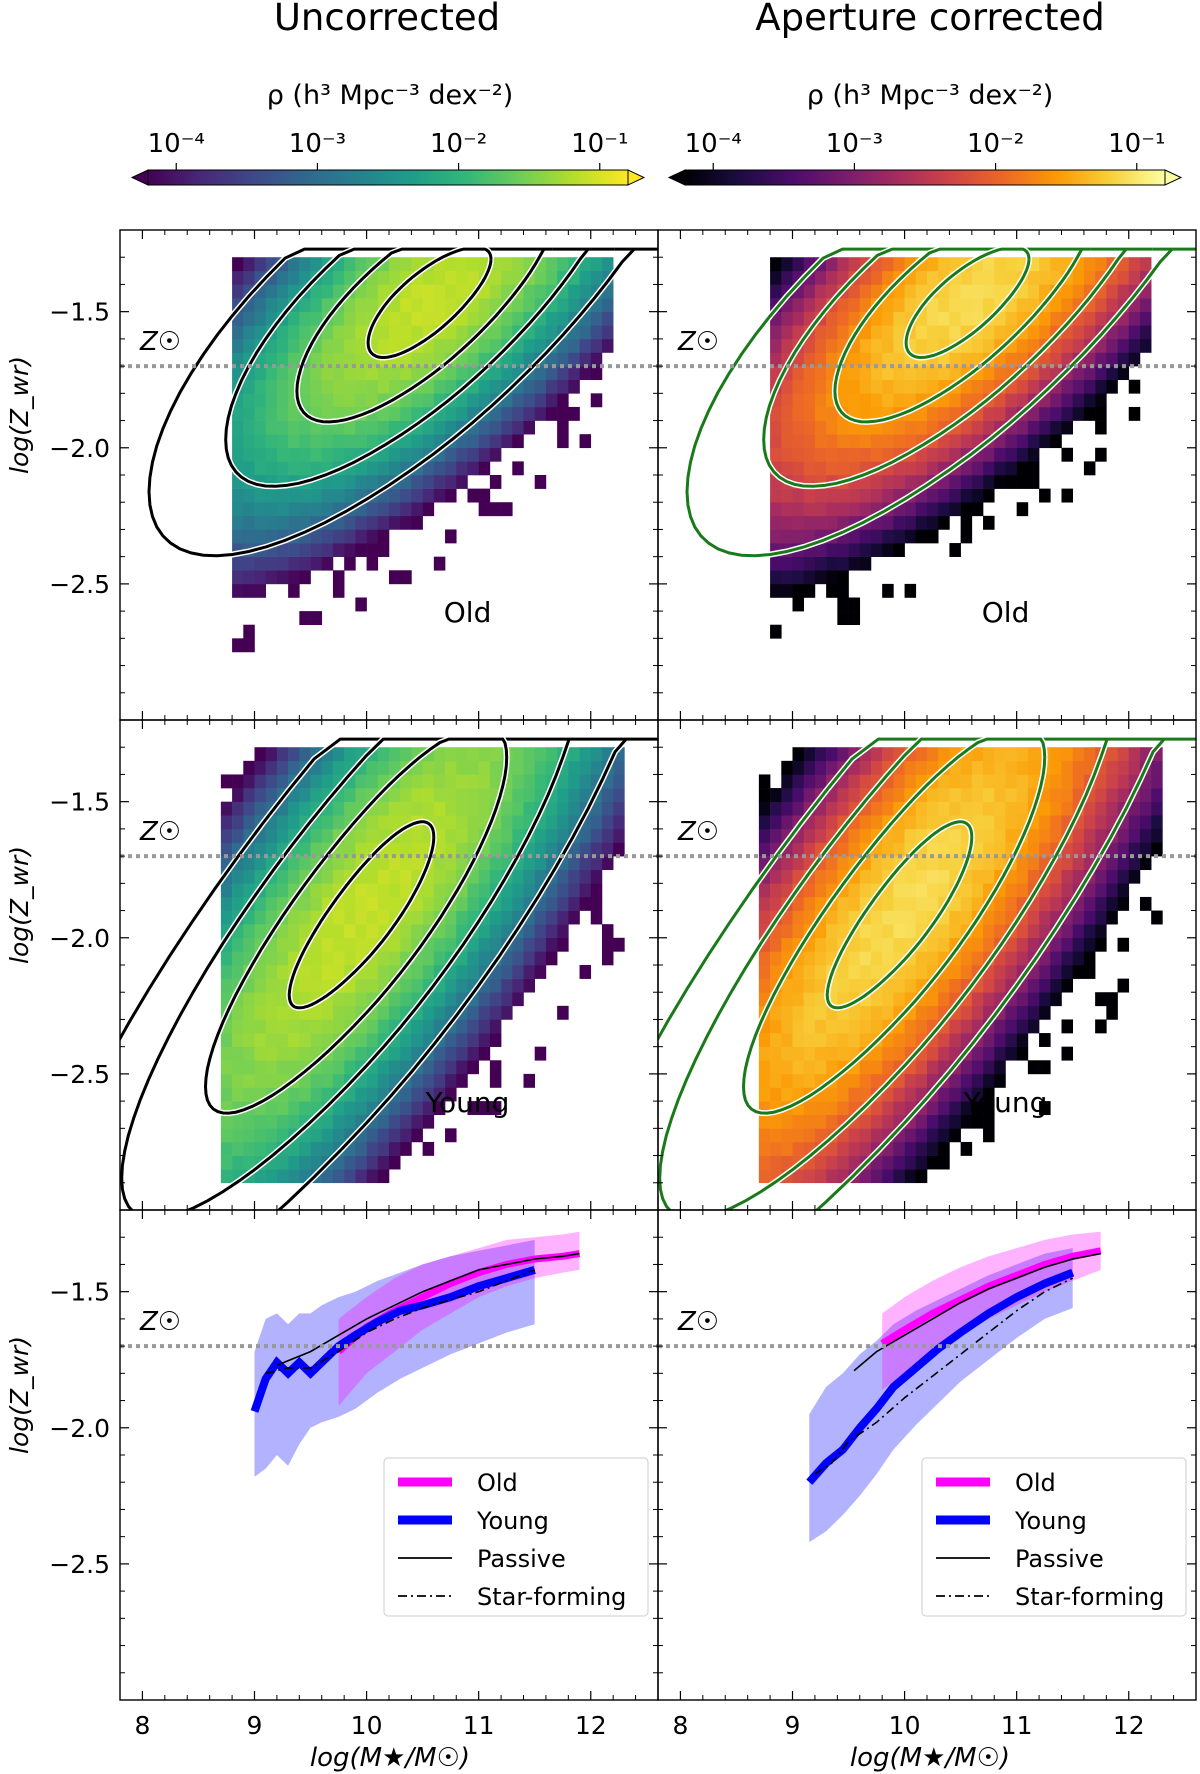 This screenshot has height=1774, width=1200. I want to click on heatmap-cells, so click(961, 448).